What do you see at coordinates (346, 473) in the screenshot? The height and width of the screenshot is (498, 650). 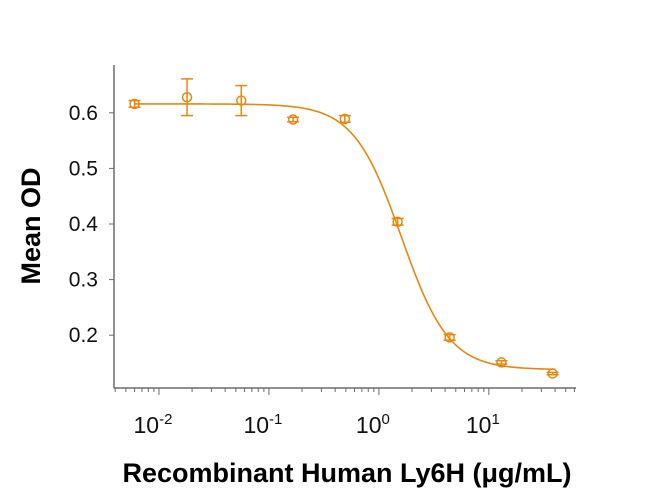 I see `x-axis-title: Recombinant Human Ly6H (μg/mL)` at bounding box center [346, 473].